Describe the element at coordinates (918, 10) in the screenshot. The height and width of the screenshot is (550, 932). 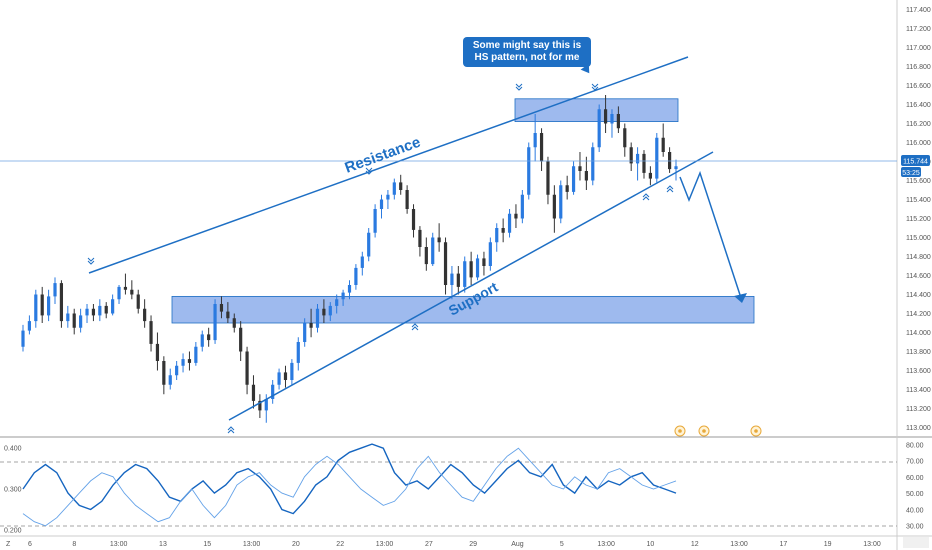
I see `price-tick-label: 117.400` at that location.